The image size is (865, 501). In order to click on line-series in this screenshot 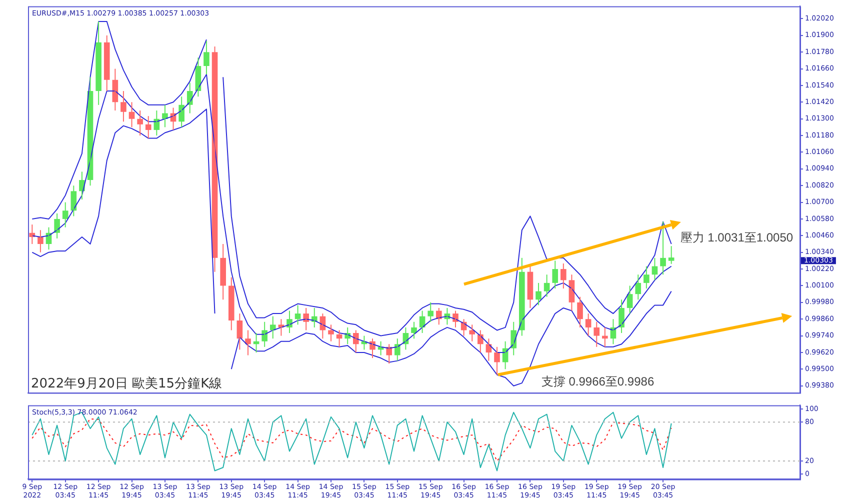, I will do `click(352, 440)`.